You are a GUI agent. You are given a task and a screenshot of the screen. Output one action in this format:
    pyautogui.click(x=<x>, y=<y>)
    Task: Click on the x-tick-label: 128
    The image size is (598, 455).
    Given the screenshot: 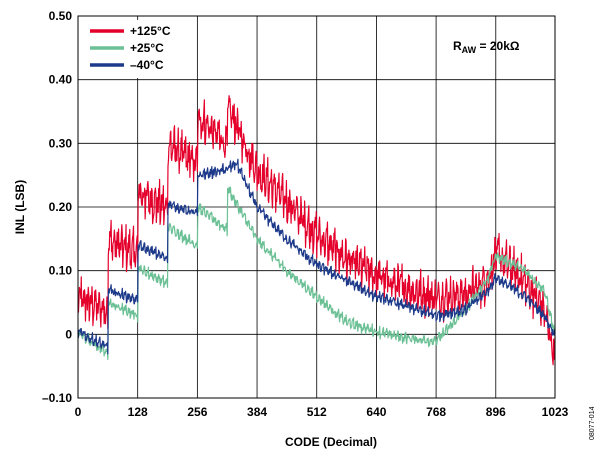 What is the action you would take?
    pyautogui.click(x=138, y=412)
    